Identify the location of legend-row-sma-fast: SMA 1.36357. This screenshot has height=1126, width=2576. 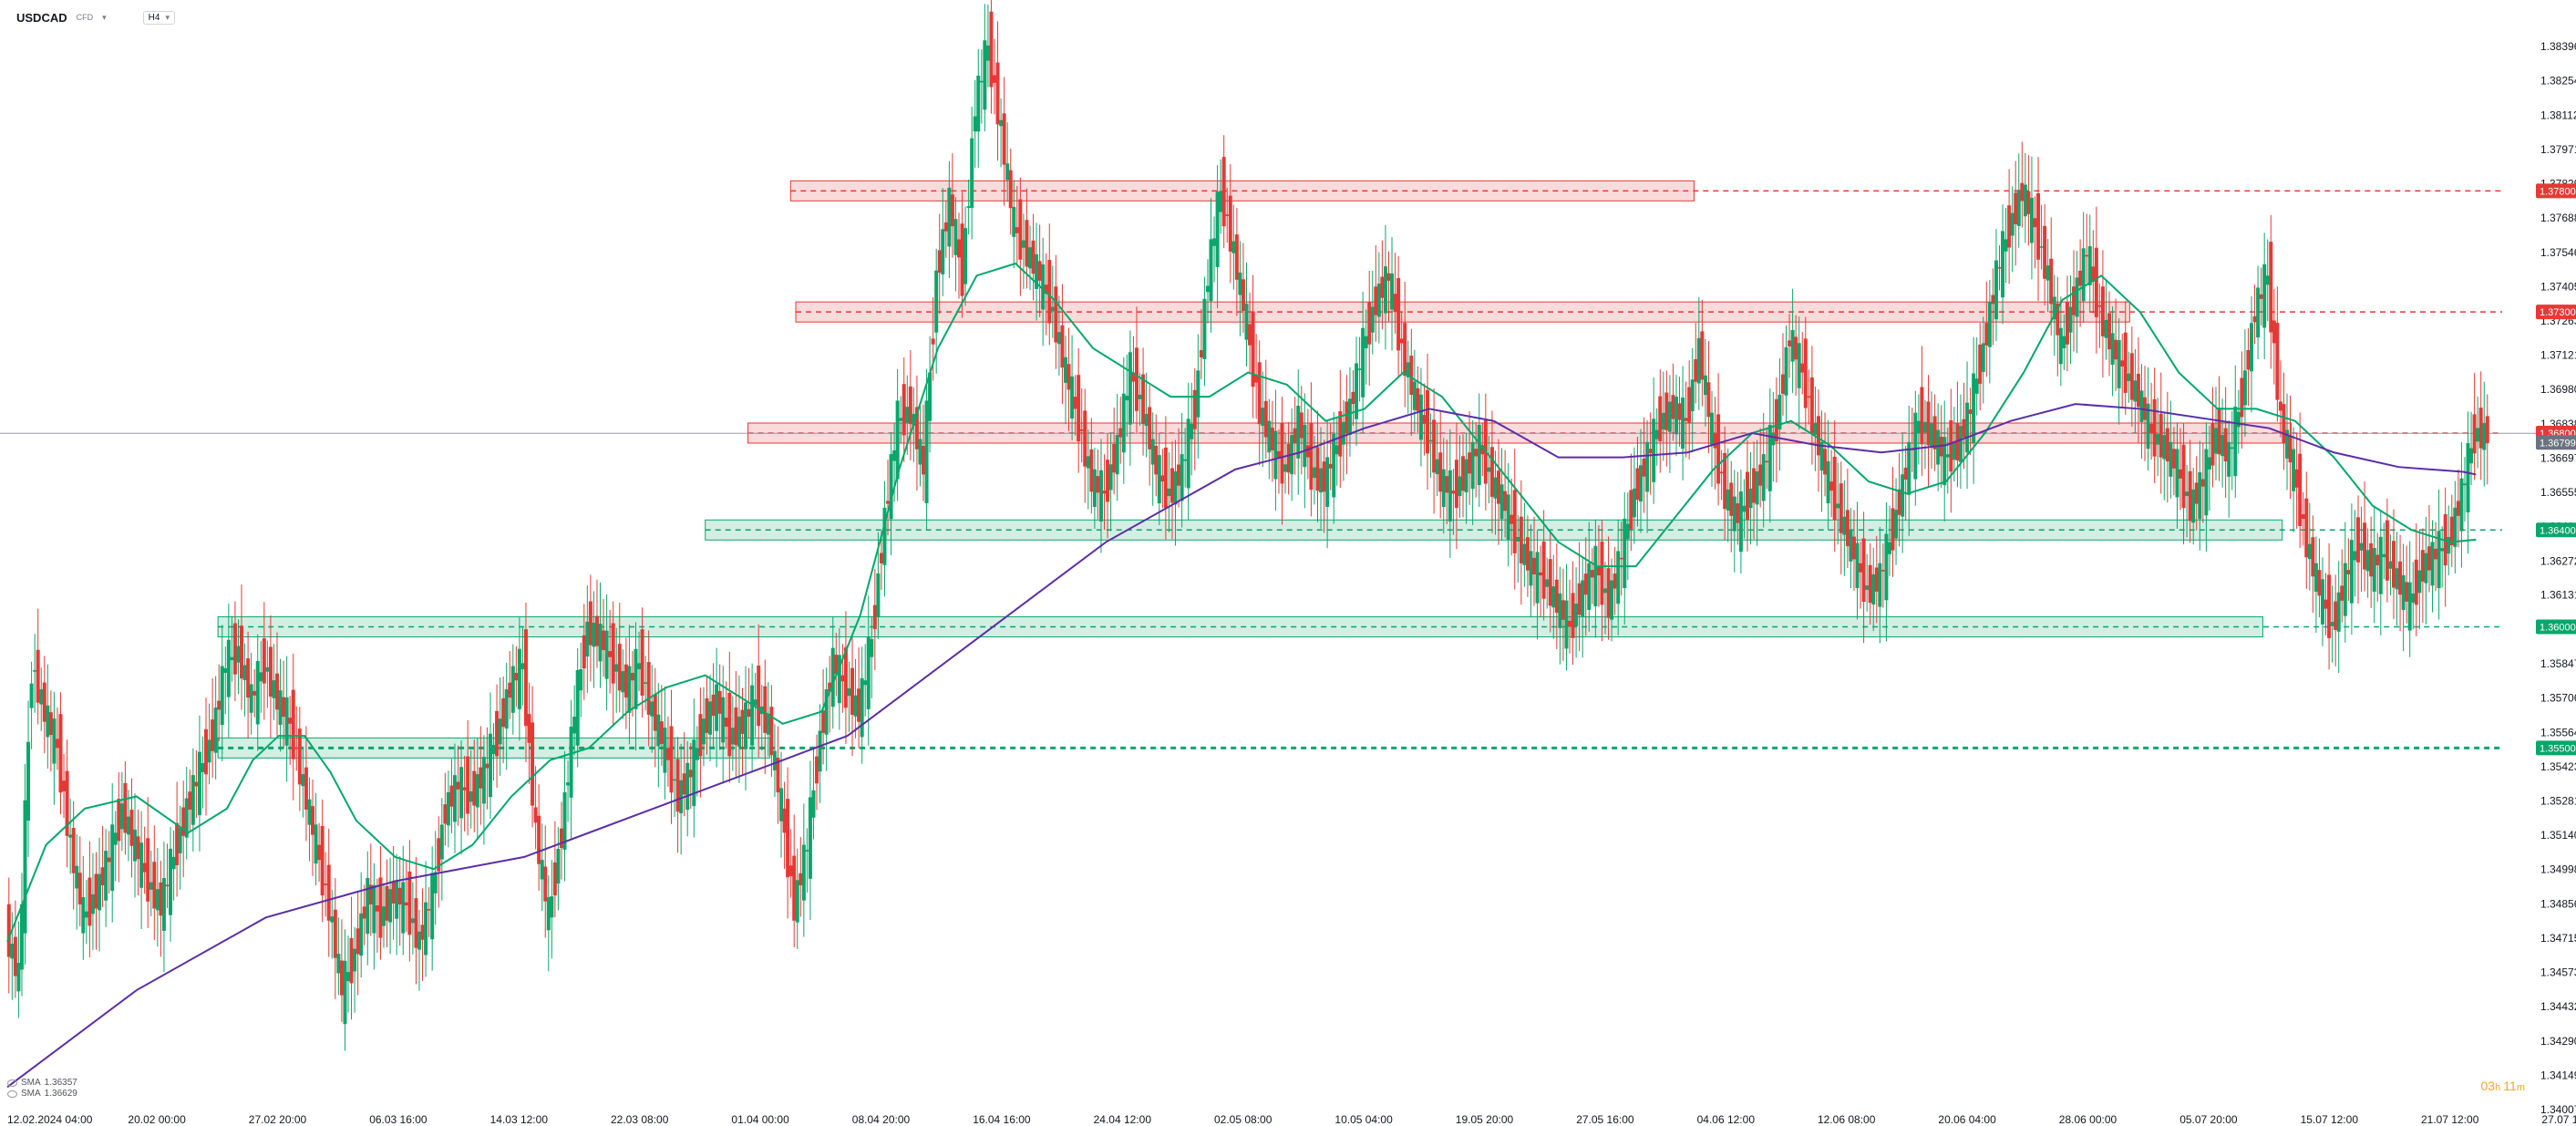
(42, 1084).